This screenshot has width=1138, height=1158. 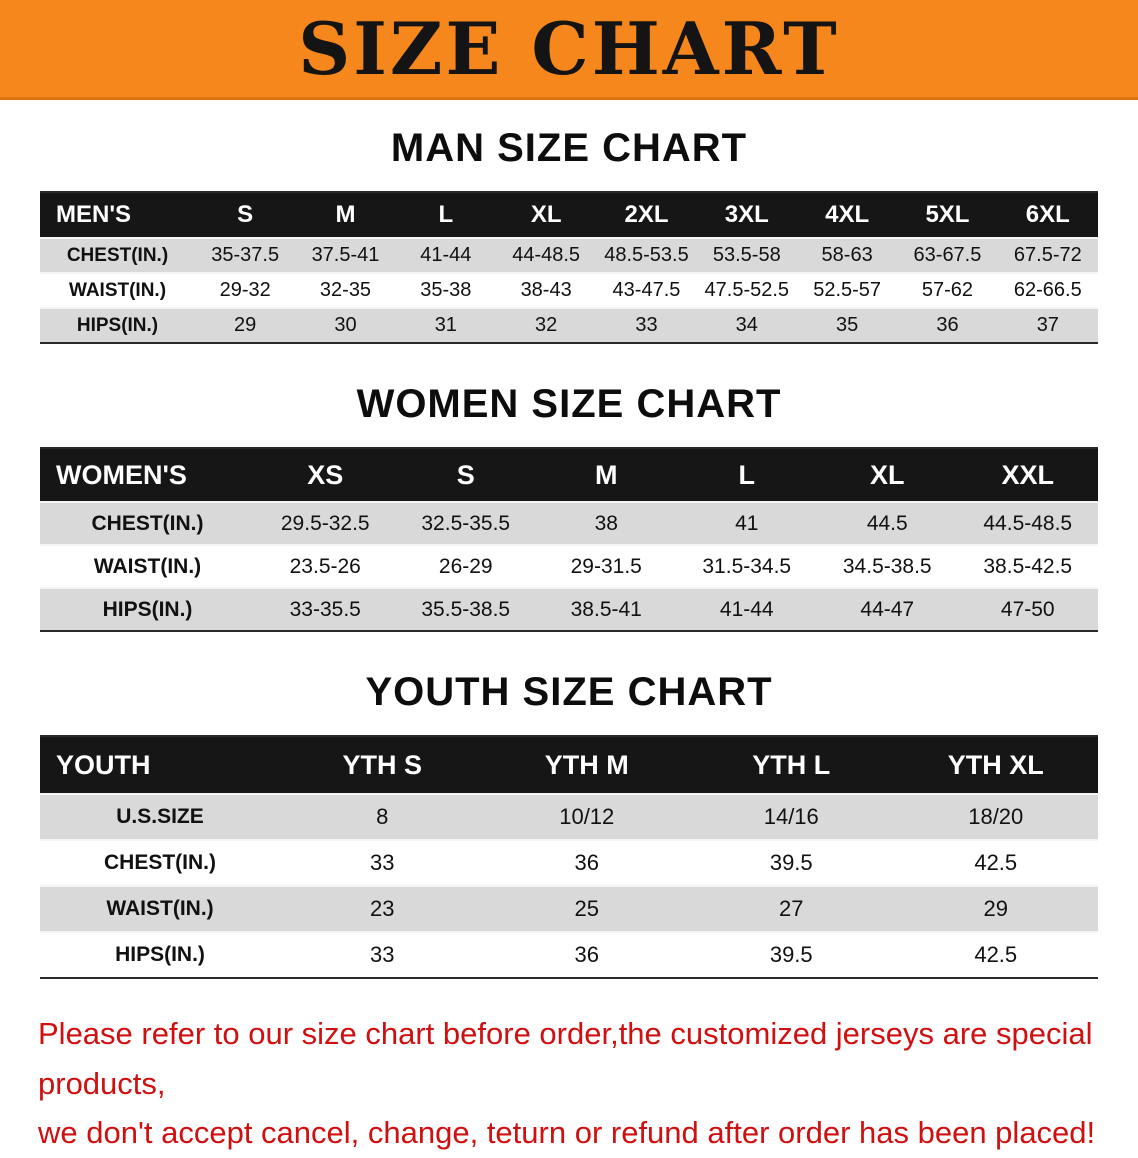 What do you see at coordinates (382, 908) in the screenshot?
I see `size-value-cell: 23` at bounding box center [382, 908].